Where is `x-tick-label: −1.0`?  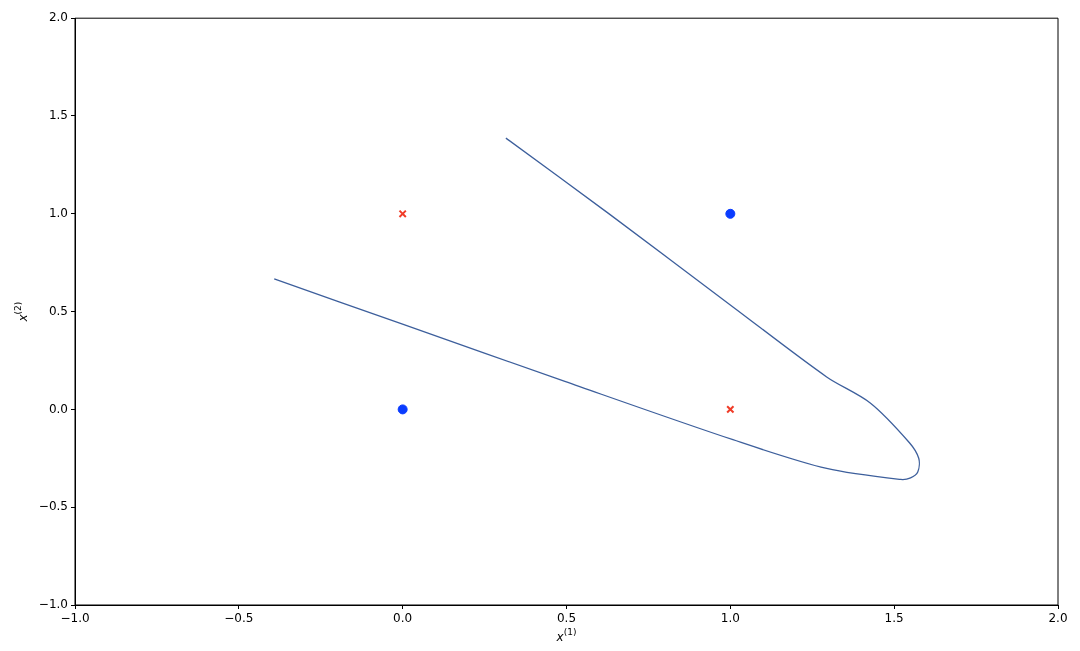 x-tick-label: −1.0 is located at coordinates (75, 618).